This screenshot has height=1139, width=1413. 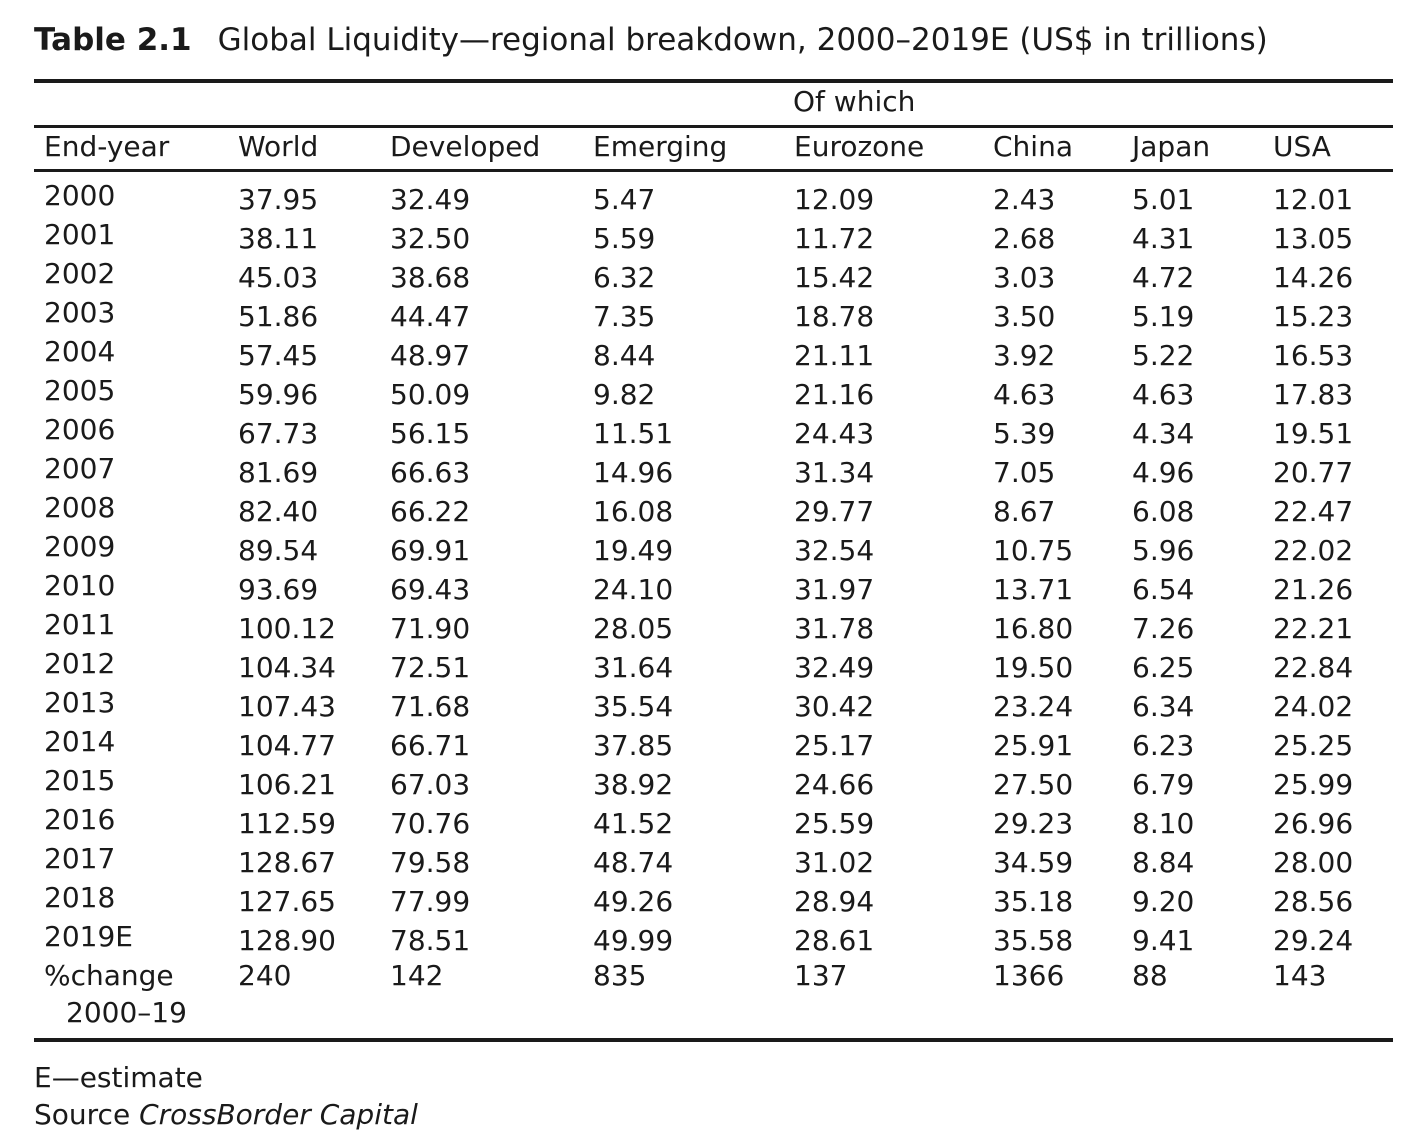 I want to click on cell-world: 82.40, so click(x=278, y=511).